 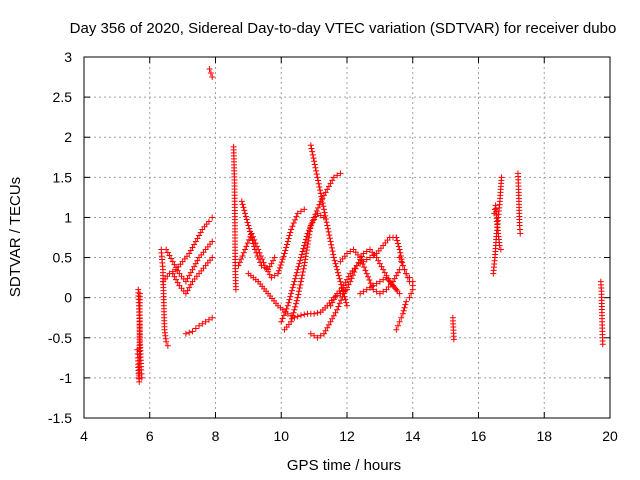 I want to click on x-tick-label: 20, so click(x=610, y=436).